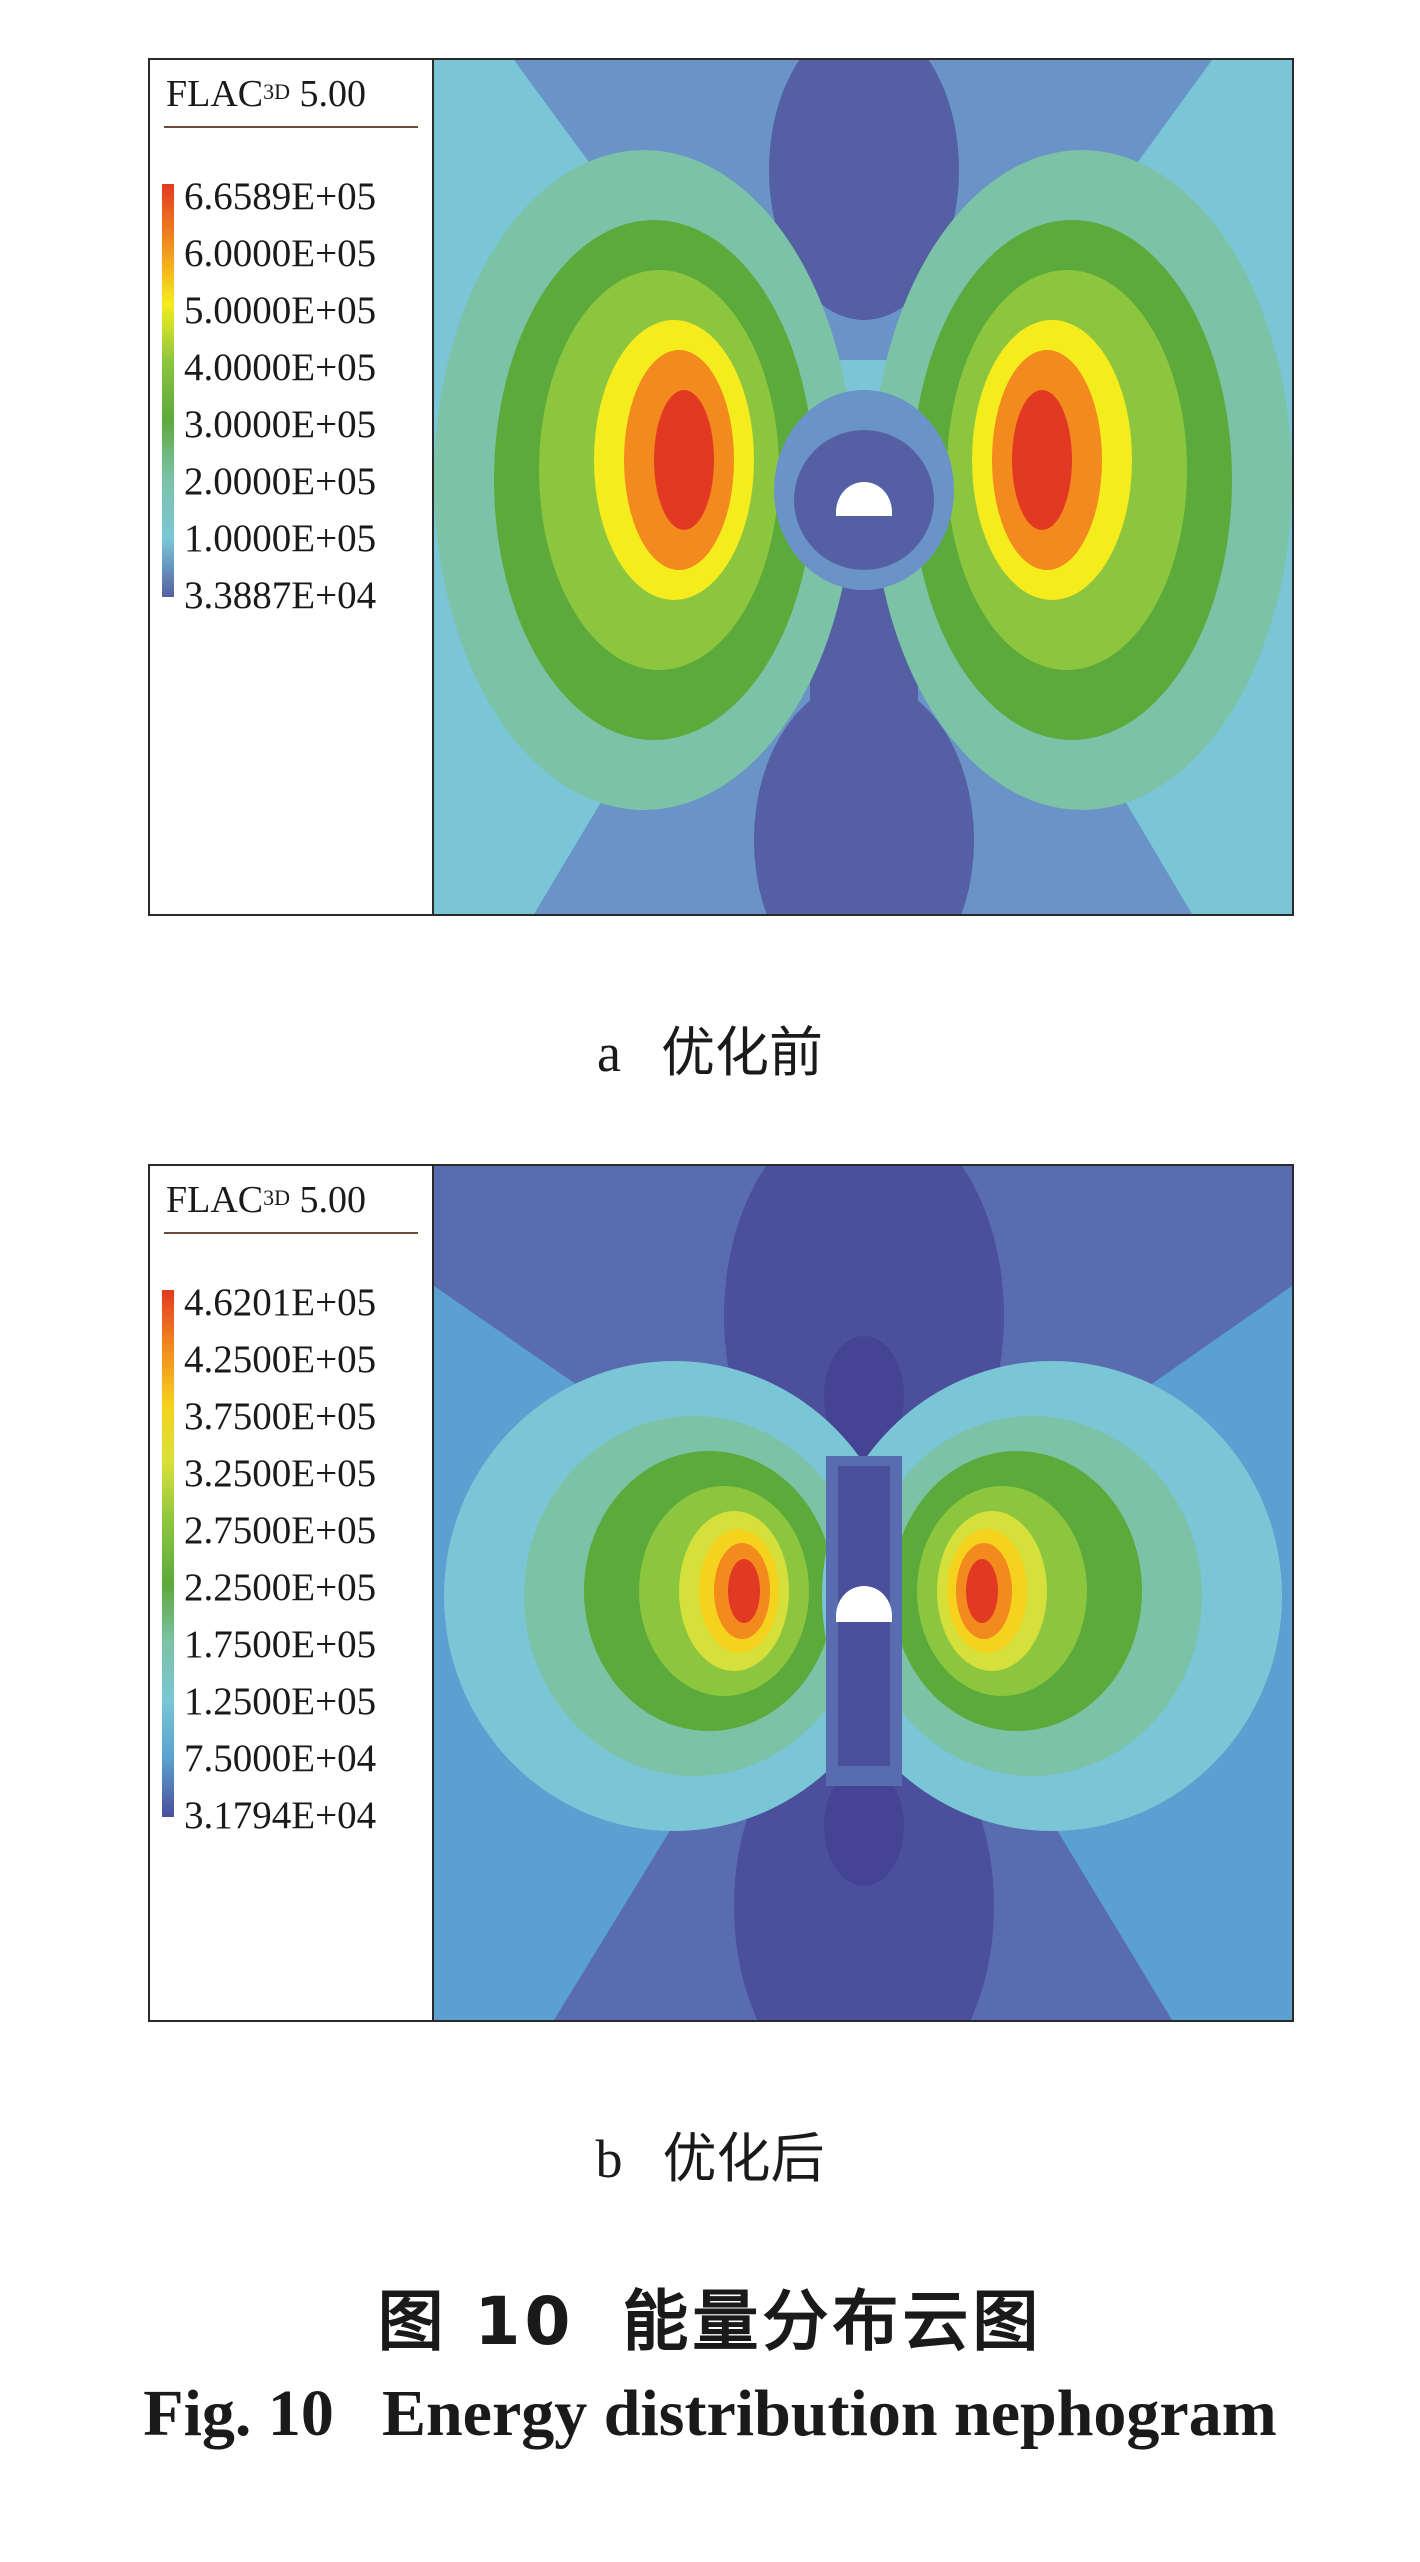 The height and width of the screenshot is (2562, 1420). Describe the element at coordinates (280, 196) in the screenshot. I see `legend-value: 6.6589E+05` at that location.